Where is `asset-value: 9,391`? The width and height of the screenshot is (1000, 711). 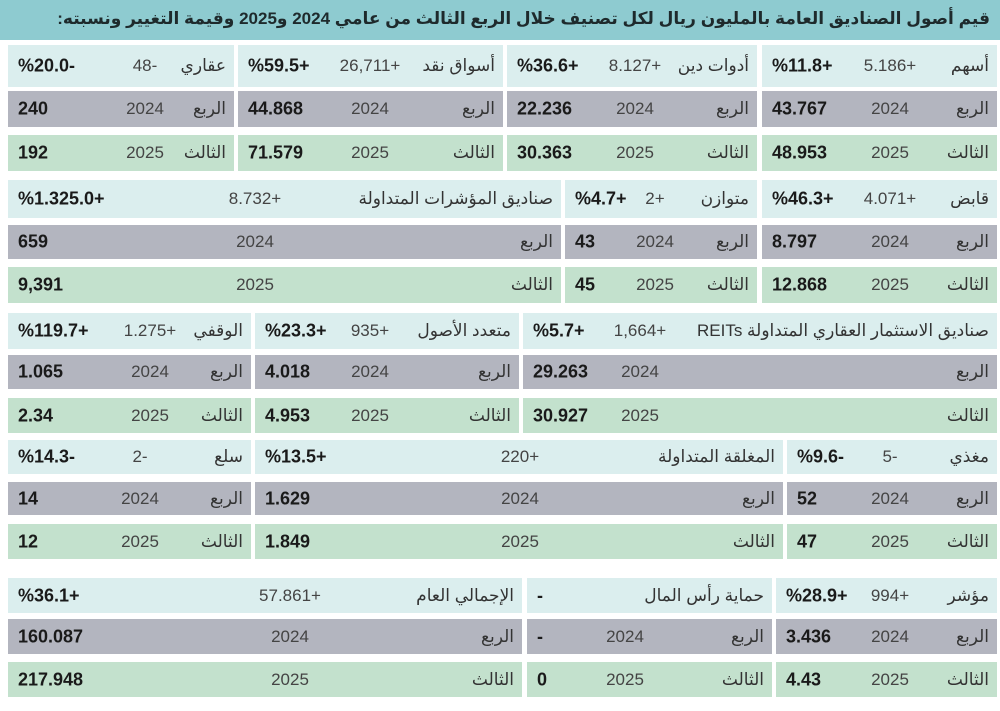
asset-value: 9,391 is located at coordinates (41, 284).